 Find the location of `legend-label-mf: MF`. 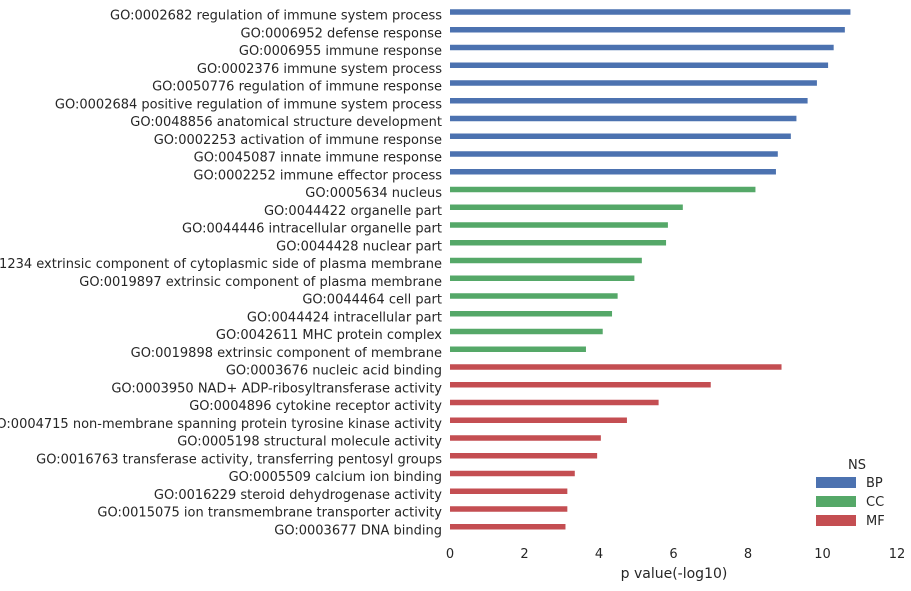

legend-label-mf: MF is located at coordinates (875, 521).